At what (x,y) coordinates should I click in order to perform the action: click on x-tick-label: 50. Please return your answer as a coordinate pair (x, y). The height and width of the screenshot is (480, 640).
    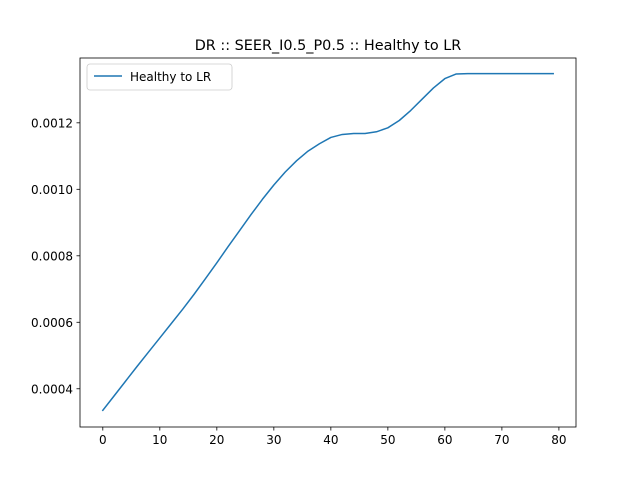
    Looking at the image, I should click on (387, 440).